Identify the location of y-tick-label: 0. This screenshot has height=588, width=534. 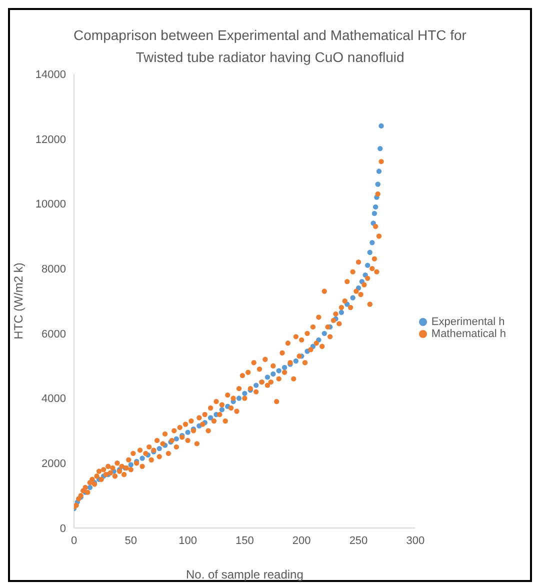
(63, 528).